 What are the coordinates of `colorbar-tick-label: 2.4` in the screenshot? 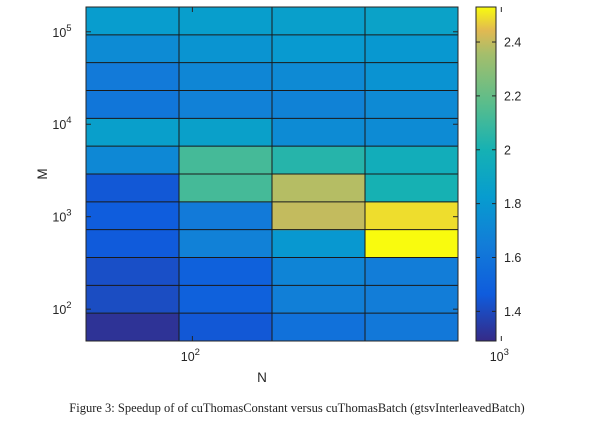 It's located at (512, 43).